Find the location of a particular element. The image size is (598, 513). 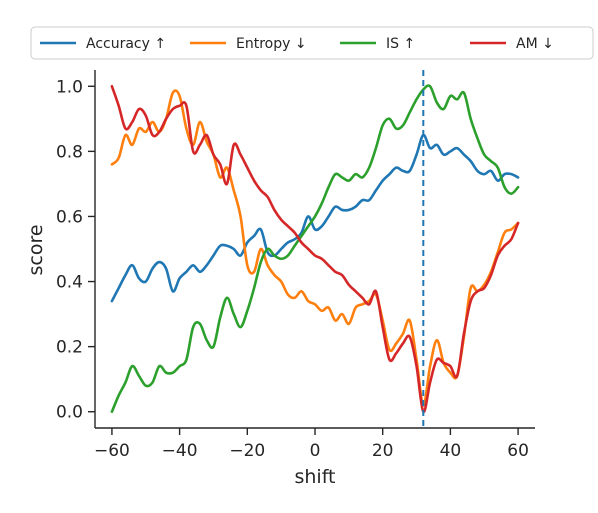

y-tick-label: 0.4 is located at coordinates (69, 283).